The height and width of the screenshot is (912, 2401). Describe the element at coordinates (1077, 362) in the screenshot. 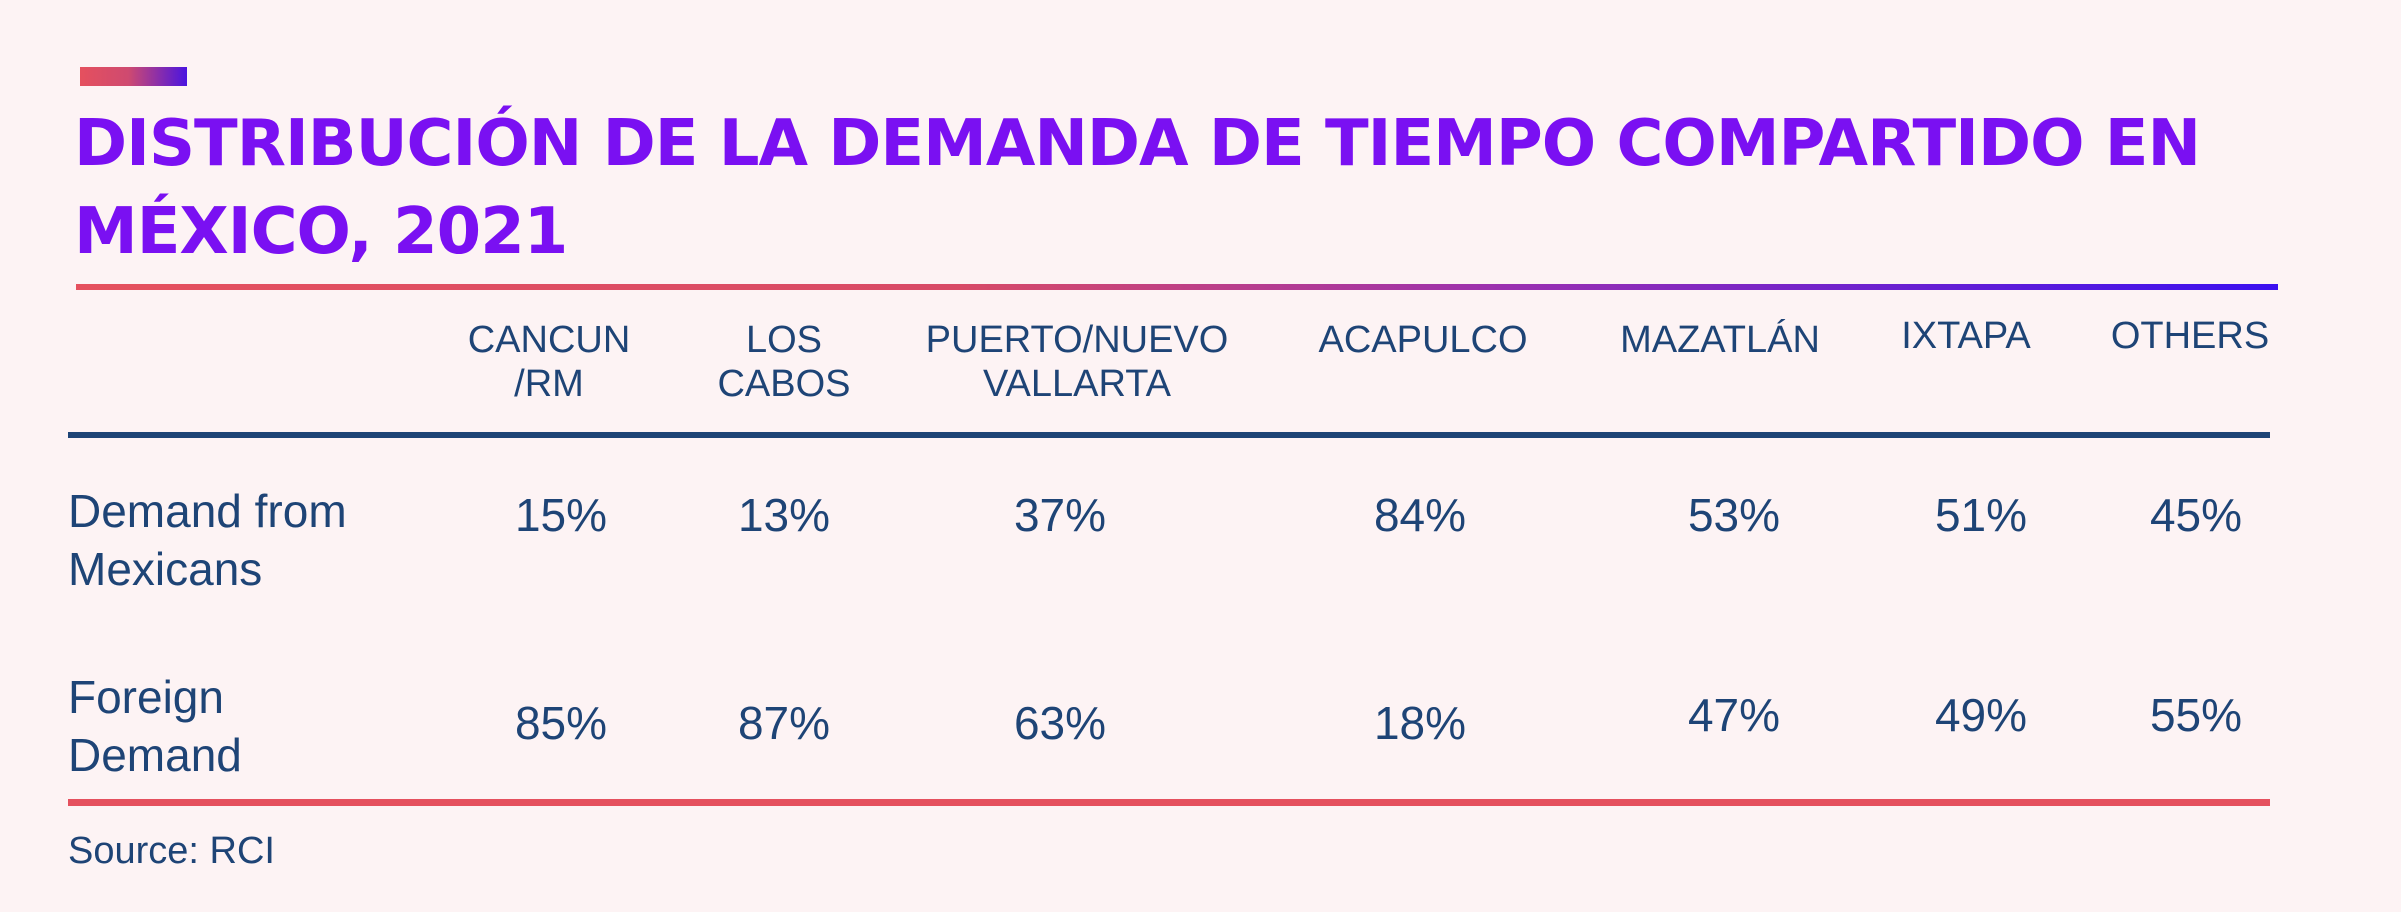

I see `column-header: PUERTO/NUEVO VALLARTA` at that location.